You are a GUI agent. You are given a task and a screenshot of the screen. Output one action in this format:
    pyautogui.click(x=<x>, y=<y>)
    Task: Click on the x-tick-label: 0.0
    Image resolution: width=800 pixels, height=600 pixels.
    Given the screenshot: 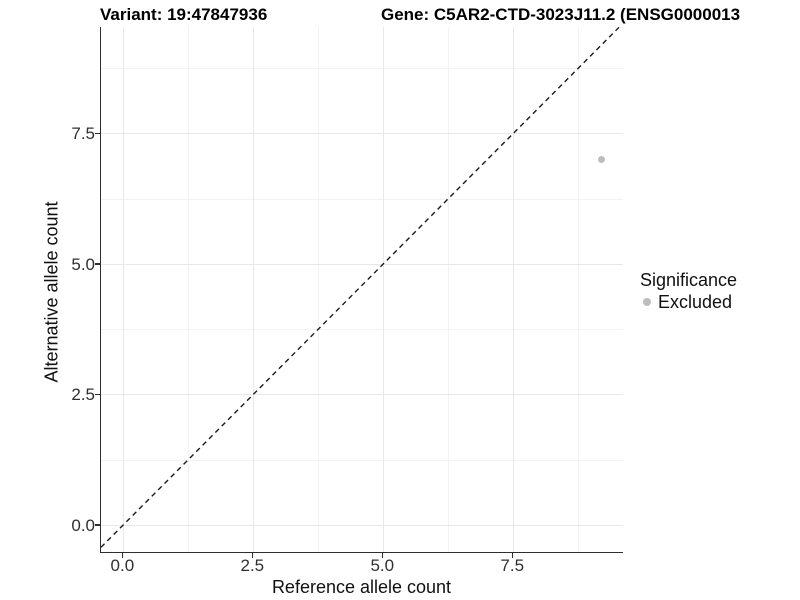 What is the action you would take?
    pyautogui.click(x=122, y=565)
    